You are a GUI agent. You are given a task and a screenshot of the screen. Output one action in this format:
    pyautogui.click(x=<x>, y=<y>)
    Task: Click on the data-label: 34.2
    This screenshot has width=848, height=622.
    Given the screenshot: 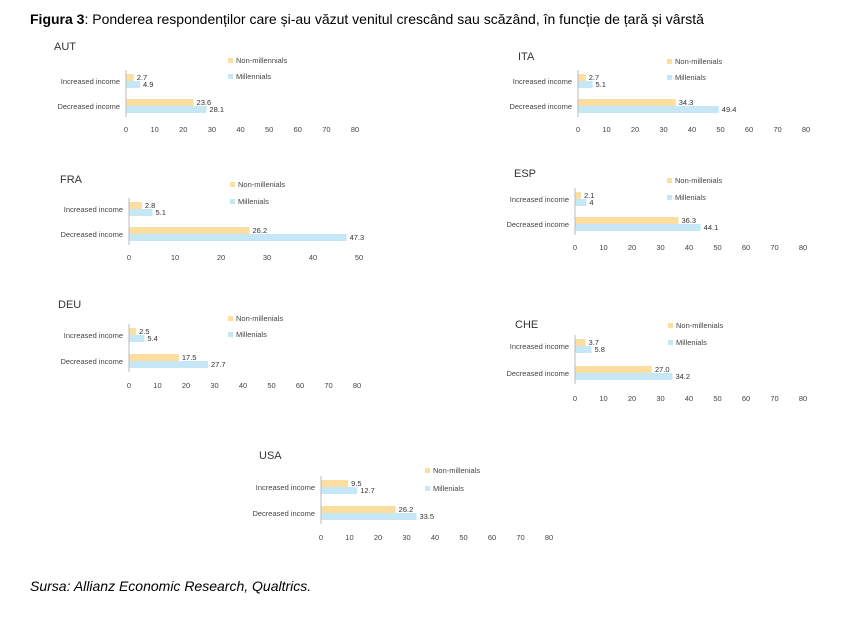 What is the action you would take?
    pyautogui.click(x=682, y=376)
    